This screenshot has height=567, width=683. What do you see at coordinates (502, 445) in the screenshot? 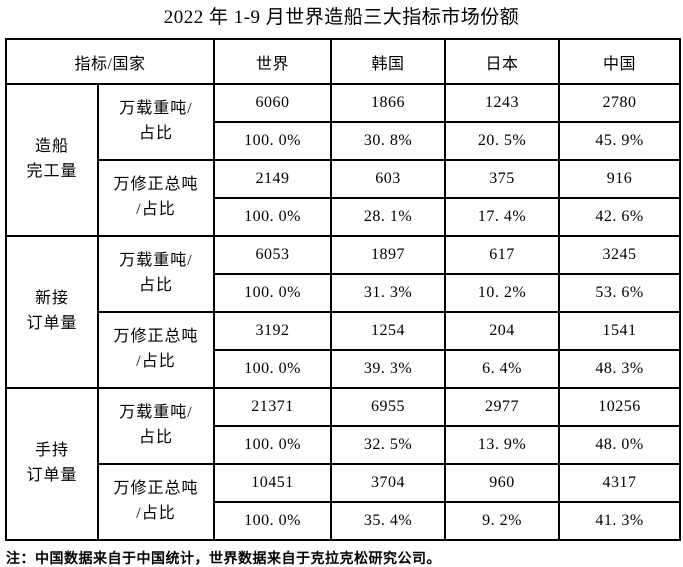
I see `share-cell: 13. 9%` at bounding box center [502, 445].